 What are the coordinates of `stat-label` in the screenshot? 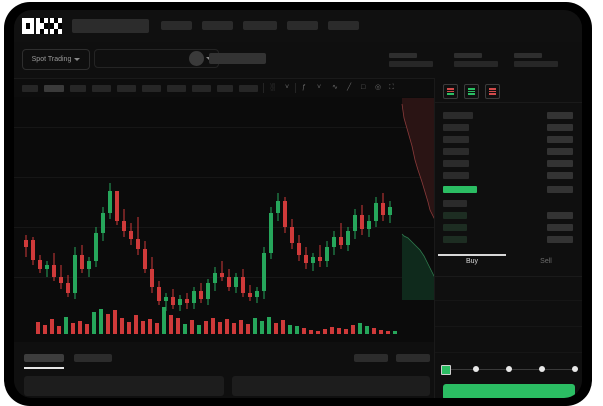 It's located at (528, 55).